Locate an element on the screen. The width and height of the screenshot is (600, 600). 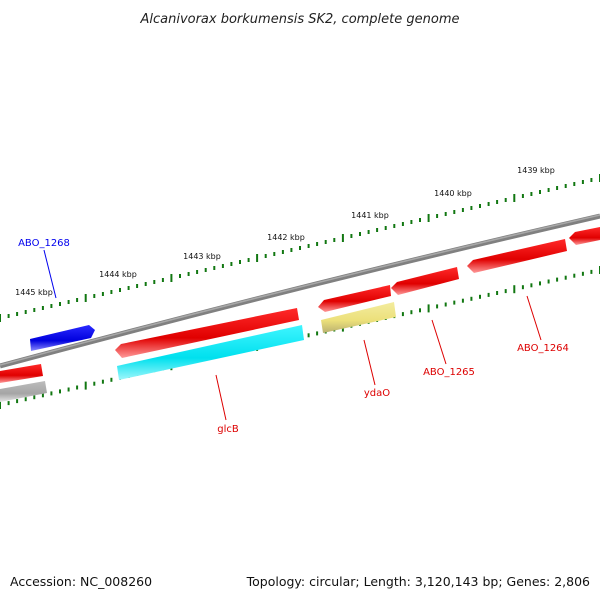
tick-label-1441: 1441 kbp is located at coordinates (370, 215).